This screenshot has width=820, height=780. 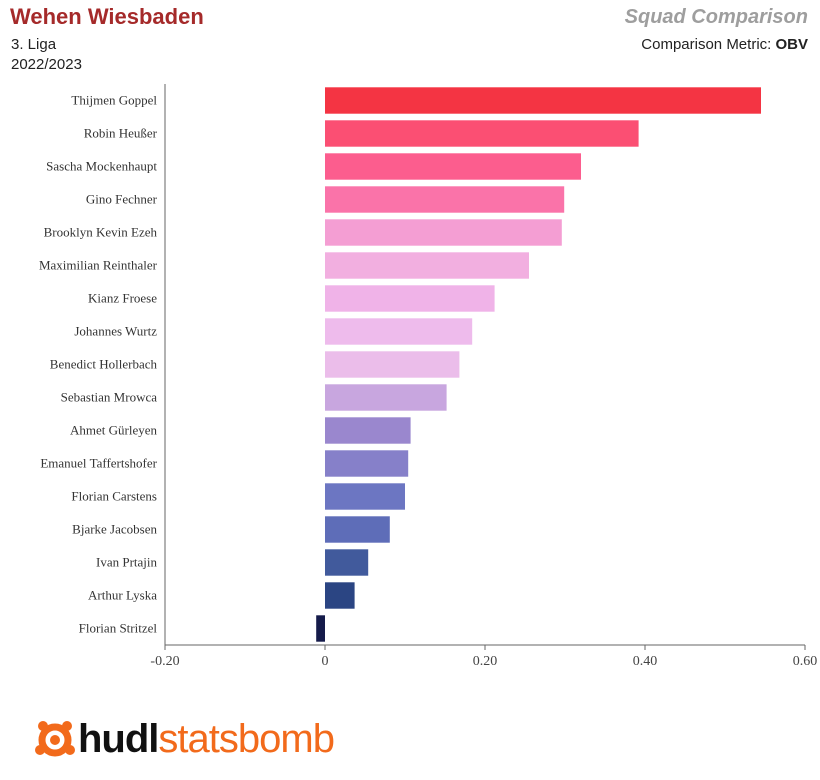 I want to click on statsbomb-logo: hudl statsbomb, so click(x=183, y=739).